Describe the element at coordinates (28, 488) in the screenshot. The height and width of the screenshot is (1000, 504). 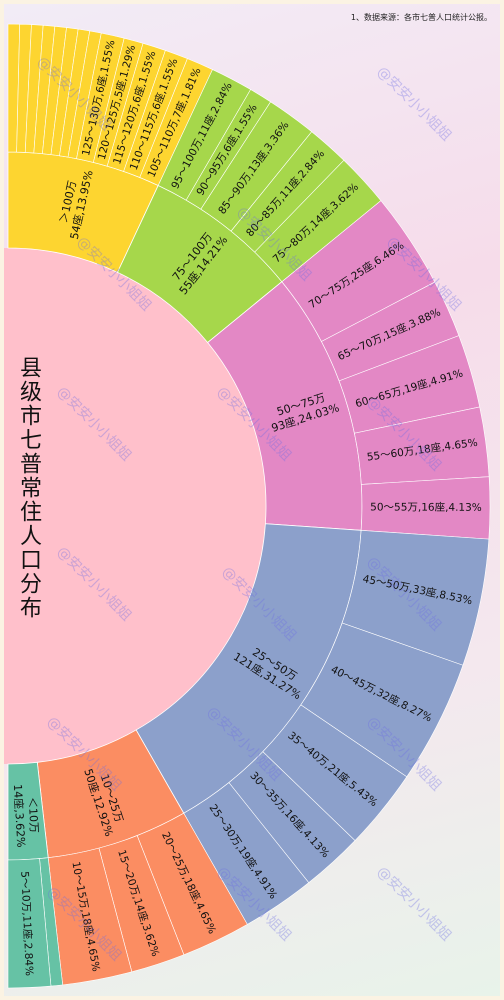
I see `chart-title: 县级市七普常住人口分布` at that location.